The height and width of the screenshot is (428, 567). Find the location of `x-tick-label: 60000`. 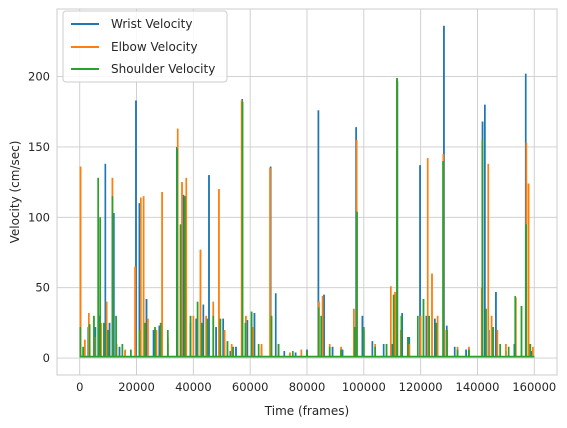

x-tick-label: 60000 is located at coordinates (250, 387).